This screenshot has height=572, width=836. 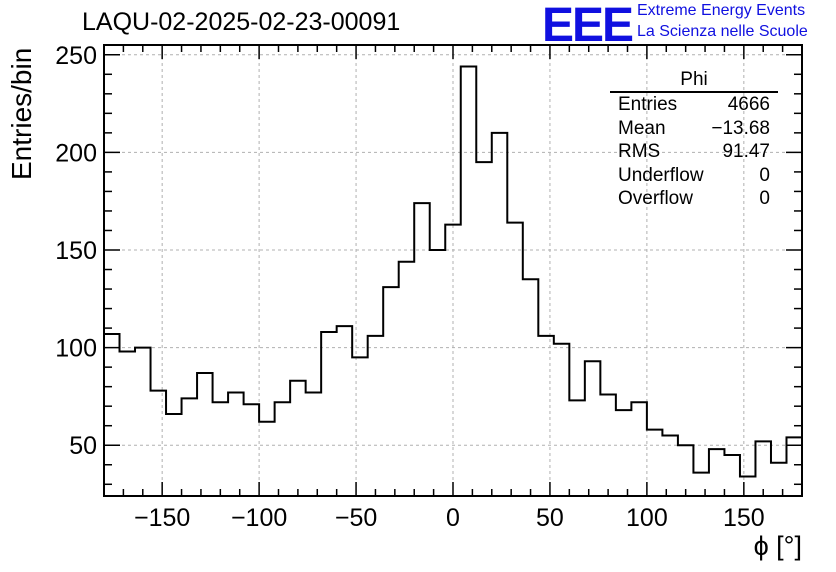 What do you see at coordinates (241, 22) in the screenshot?
I see `chart-title: LAQU-02-2025-02-23-00091` at bounding box center [241, 22].